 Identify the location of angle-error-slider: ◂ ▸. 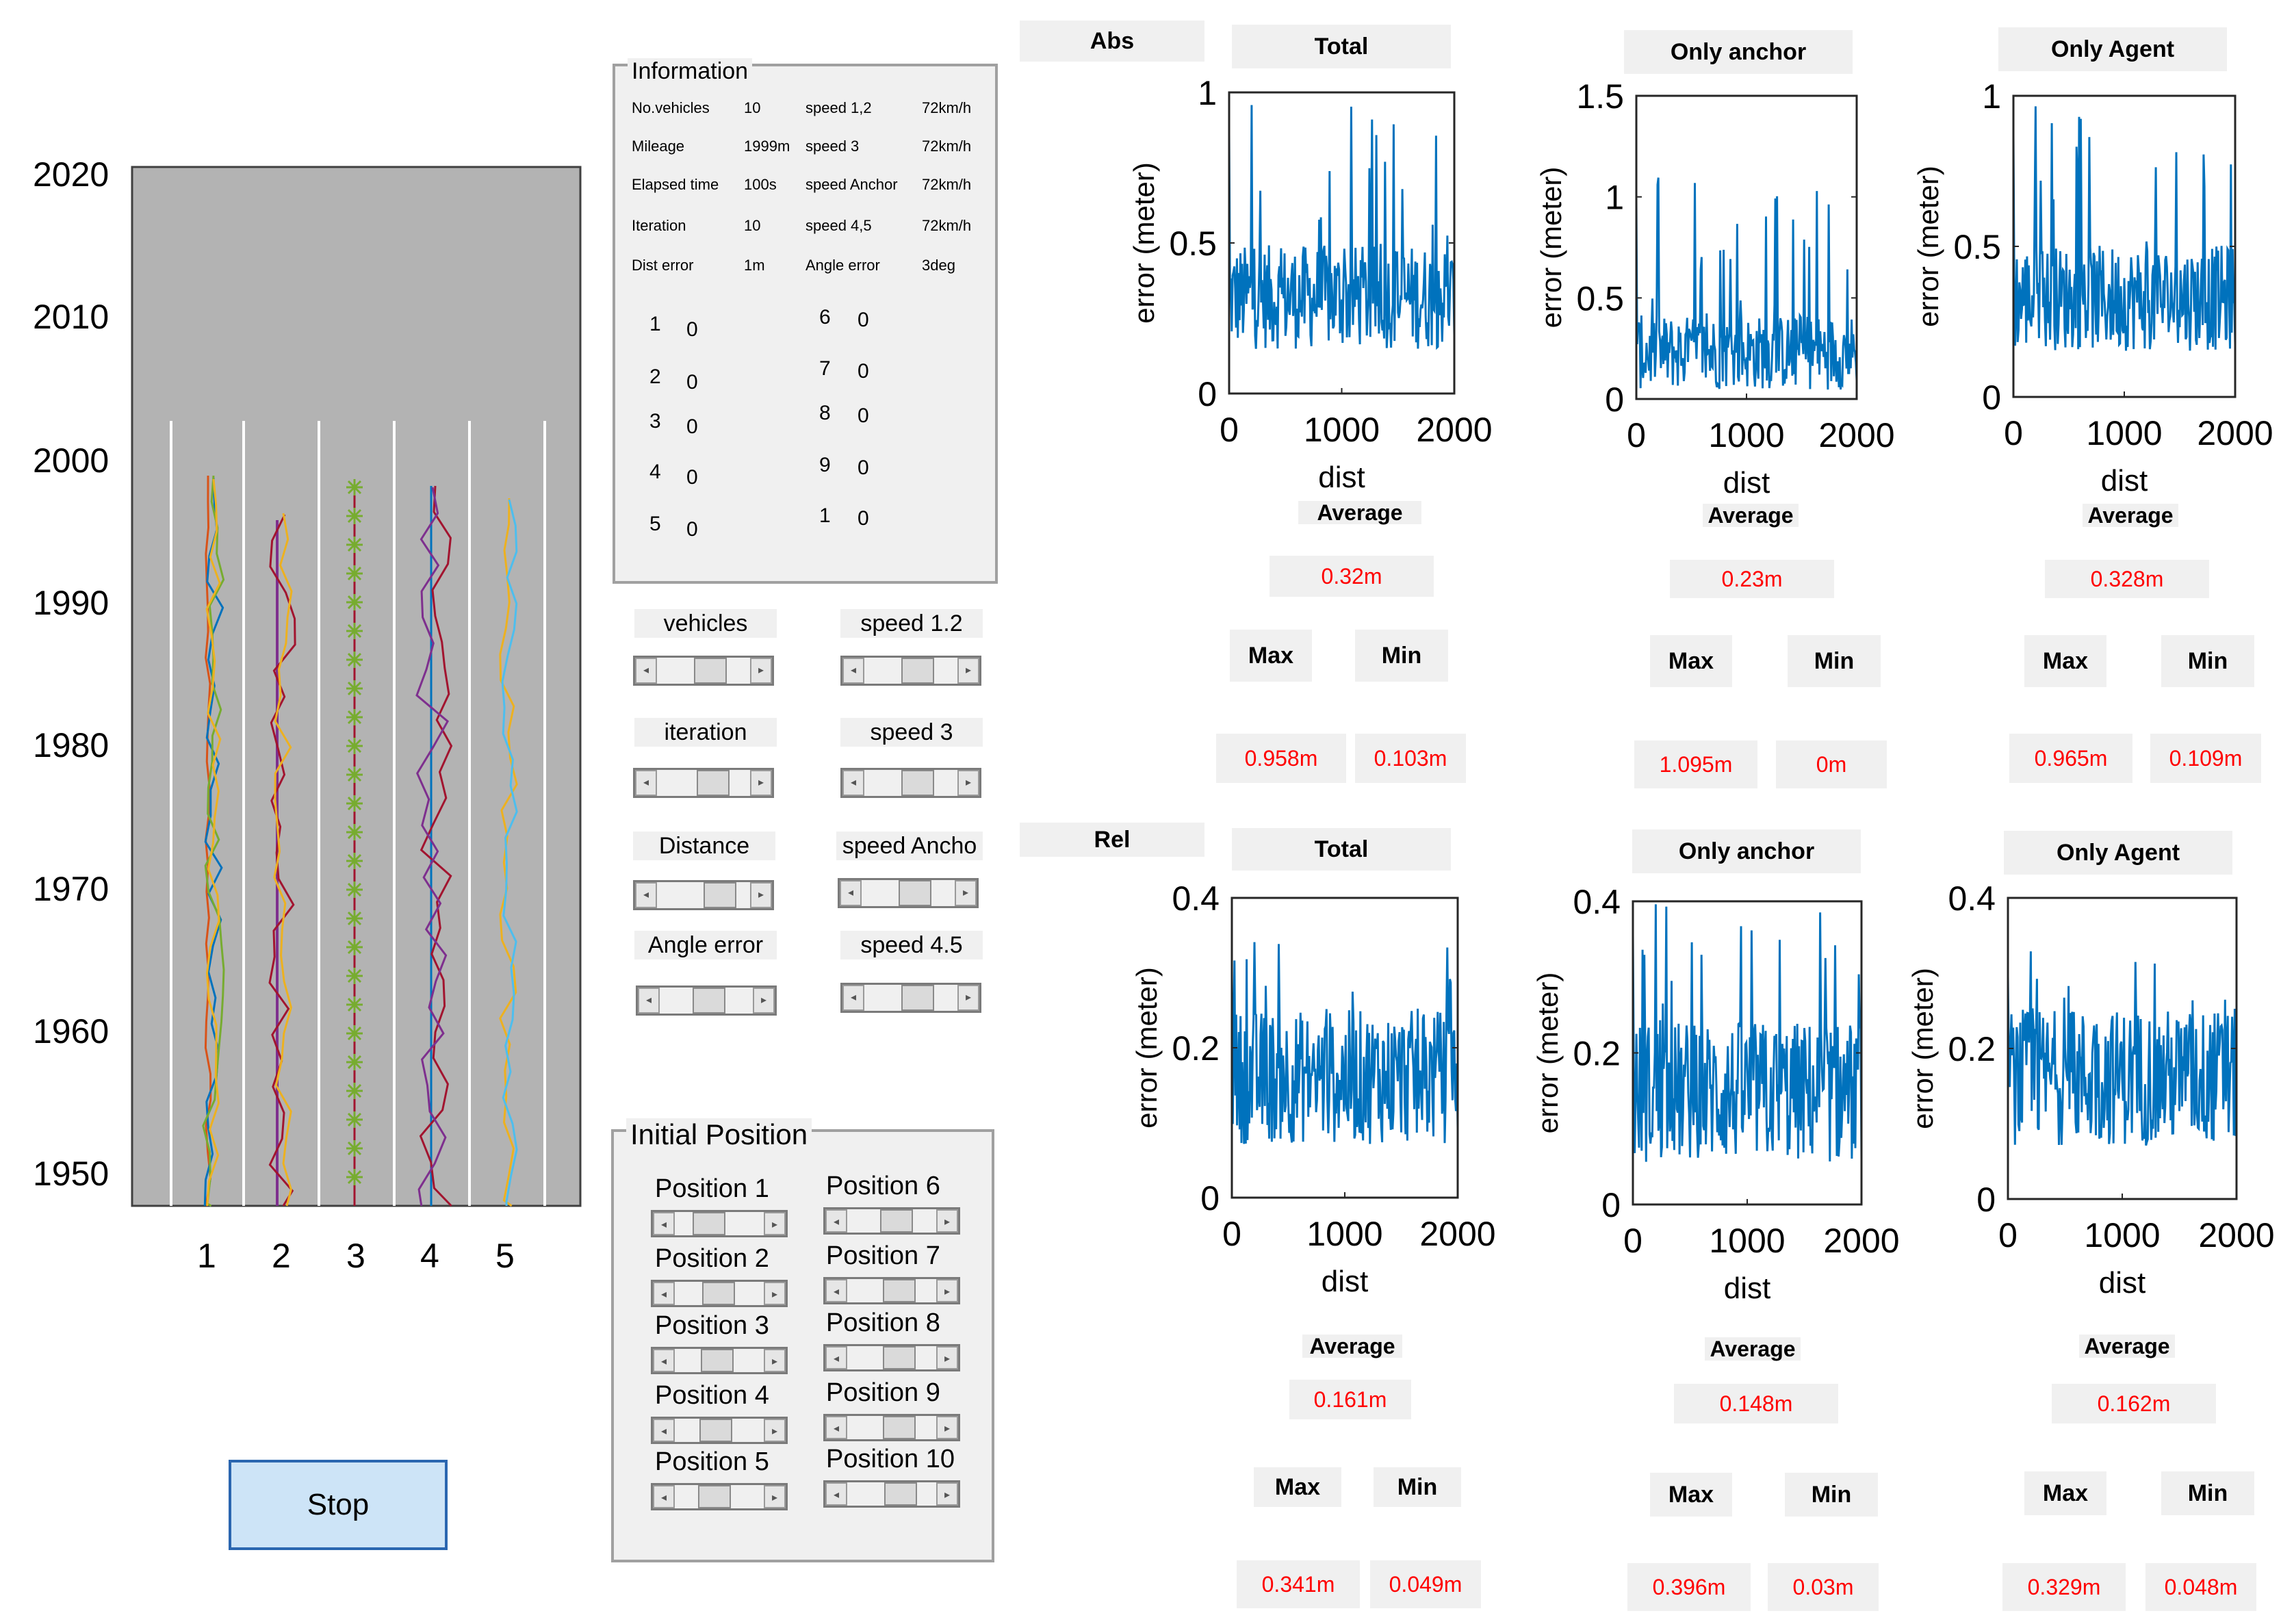
(706, 1000).